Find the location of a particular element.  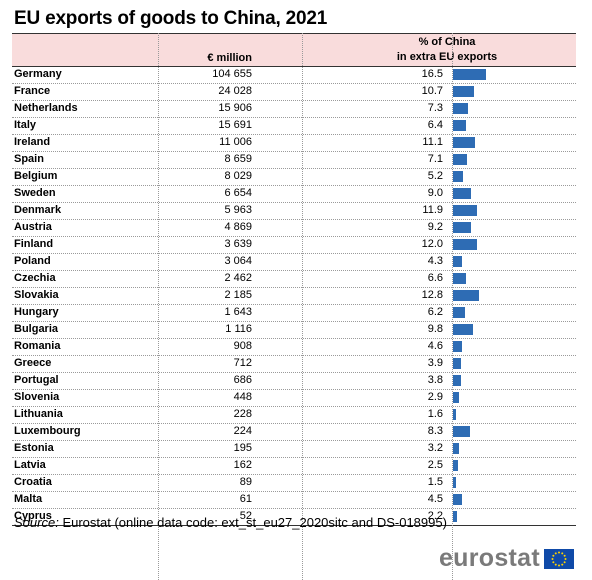

pct-value: 11.9 is located at coordinates (432, 210).